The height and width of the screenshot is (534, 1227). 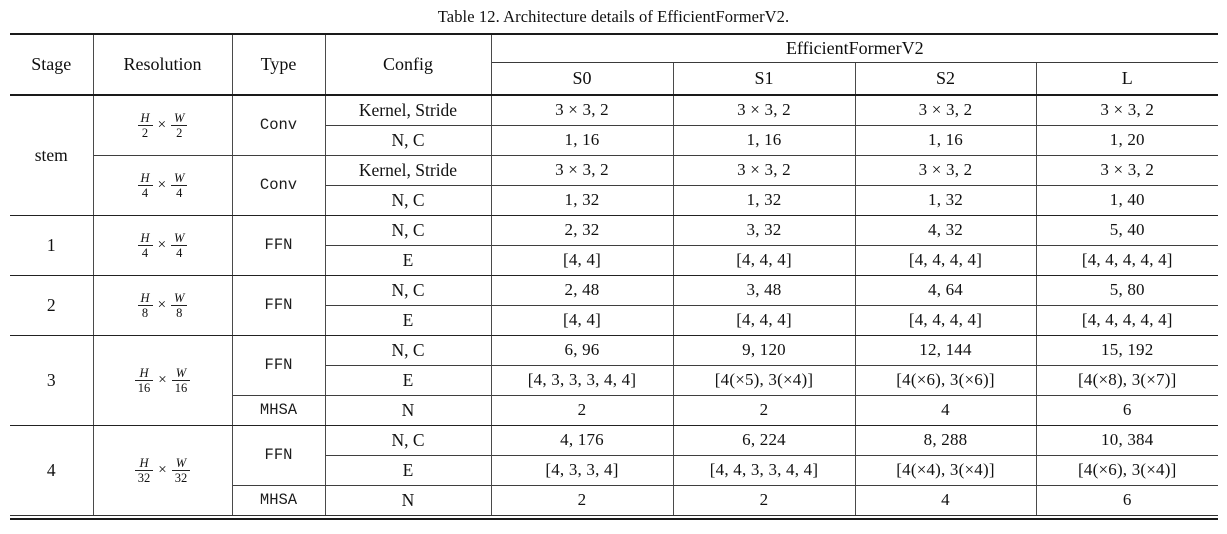 I want to click on col-header-resolution: Resolution, so click(x=162, y=65).